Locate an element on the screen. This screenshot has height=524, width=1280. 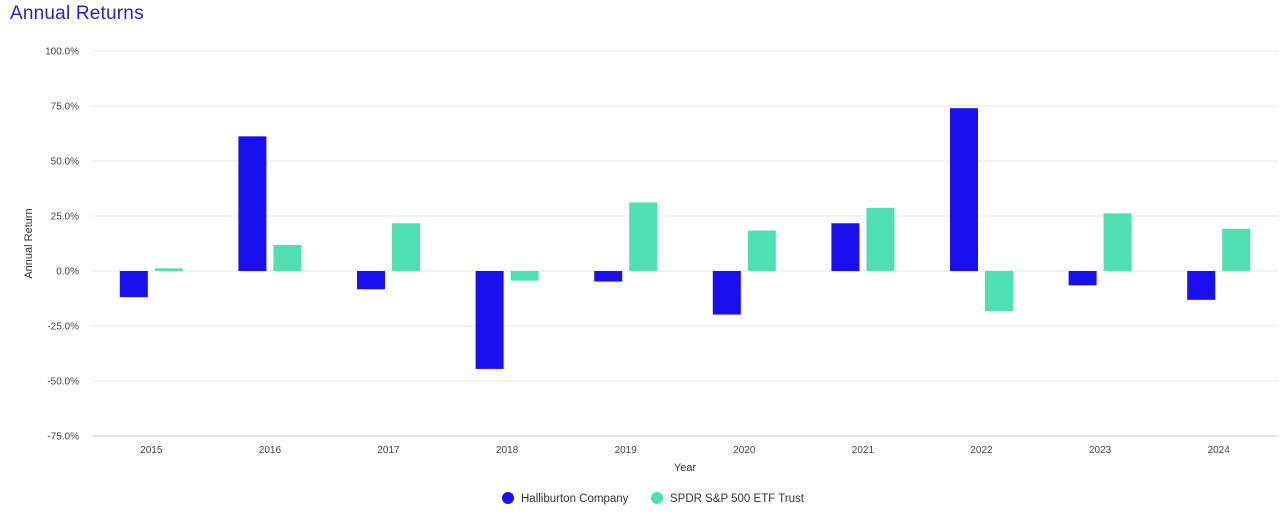
x-tick-label: 2020 is located at coordinates (744, 450).